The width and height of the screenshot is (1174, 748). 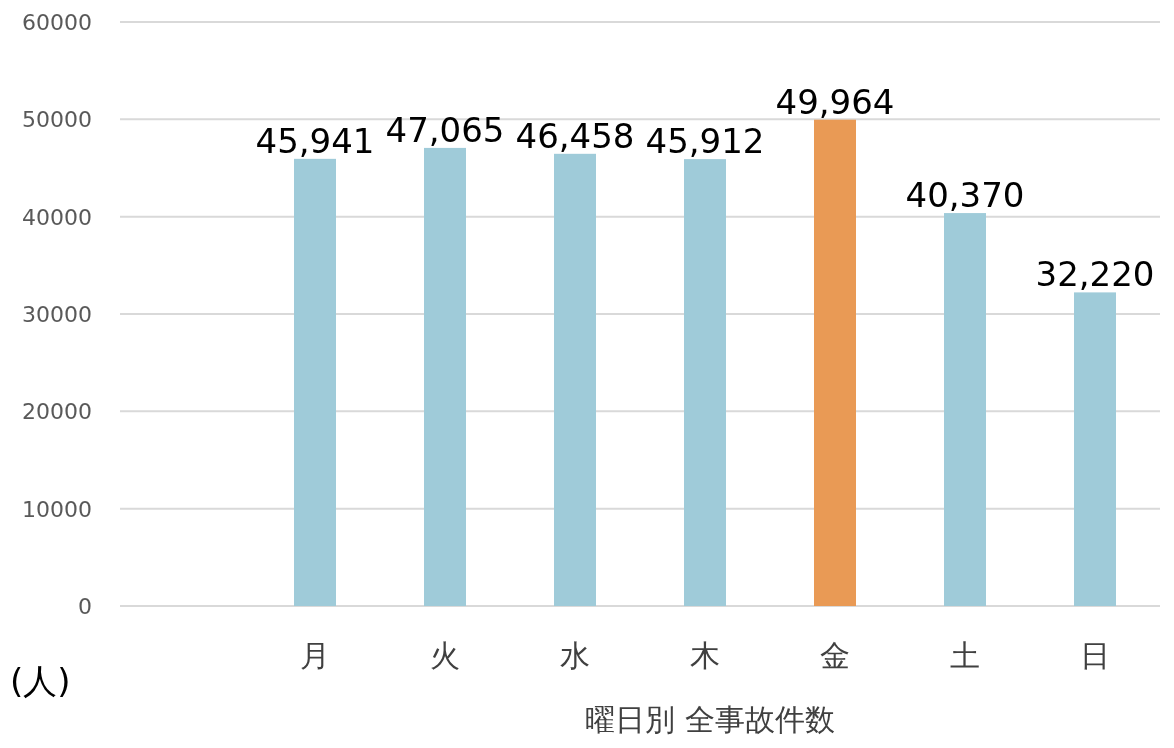 What do you see at coordinates (57, 509) in the screenshot?
I see `y-tick-label: 10000` at bounding box center [57, 509].